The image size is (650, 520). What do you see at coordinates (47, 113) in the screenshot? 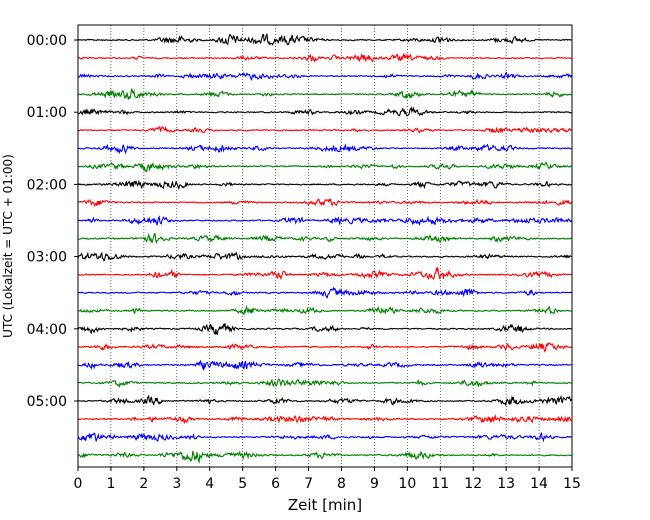
I see `y-tick-label: 01:00` at bounding box center [47, 113].